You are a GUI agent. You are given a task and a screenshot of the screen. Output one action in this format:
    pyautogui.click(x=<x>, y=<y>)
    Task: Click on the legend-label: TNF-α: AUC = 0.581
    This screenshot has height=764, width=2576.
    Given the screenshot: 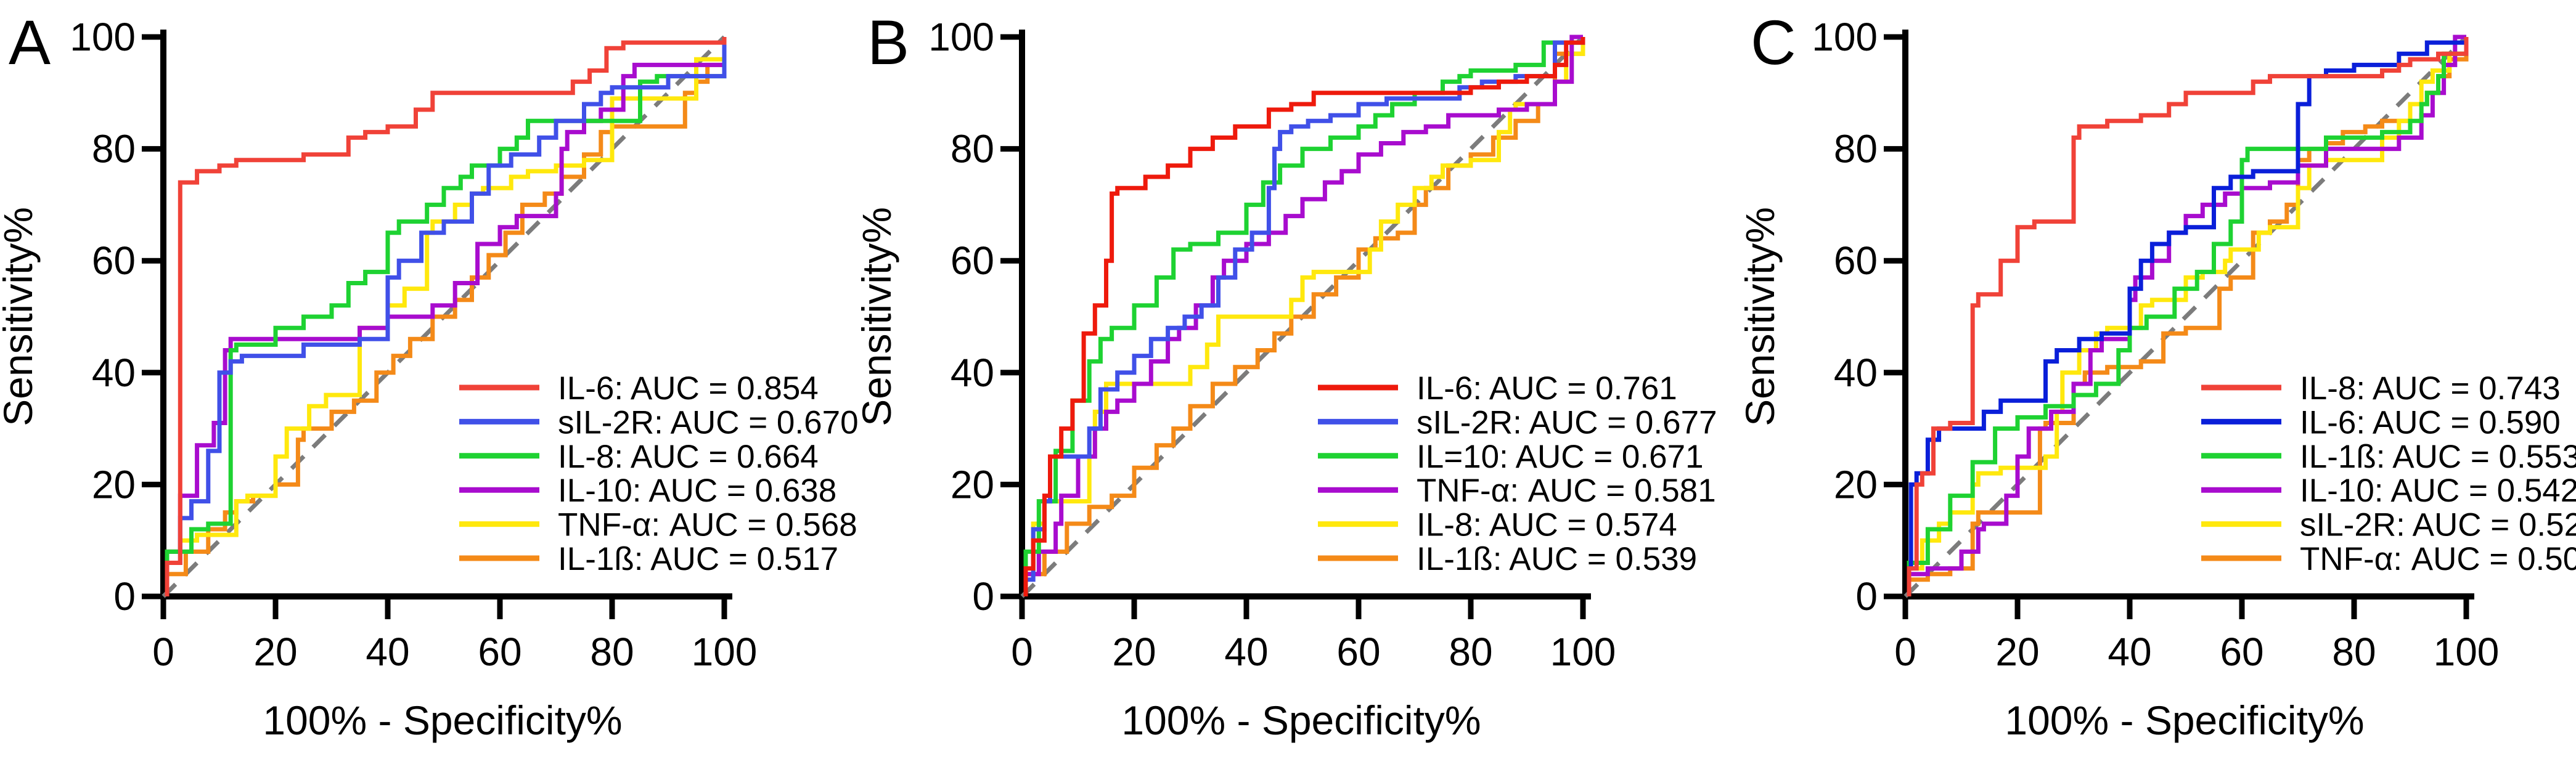 What is the action you would take?
    pyautogui.click(x=1566, y=491)
    